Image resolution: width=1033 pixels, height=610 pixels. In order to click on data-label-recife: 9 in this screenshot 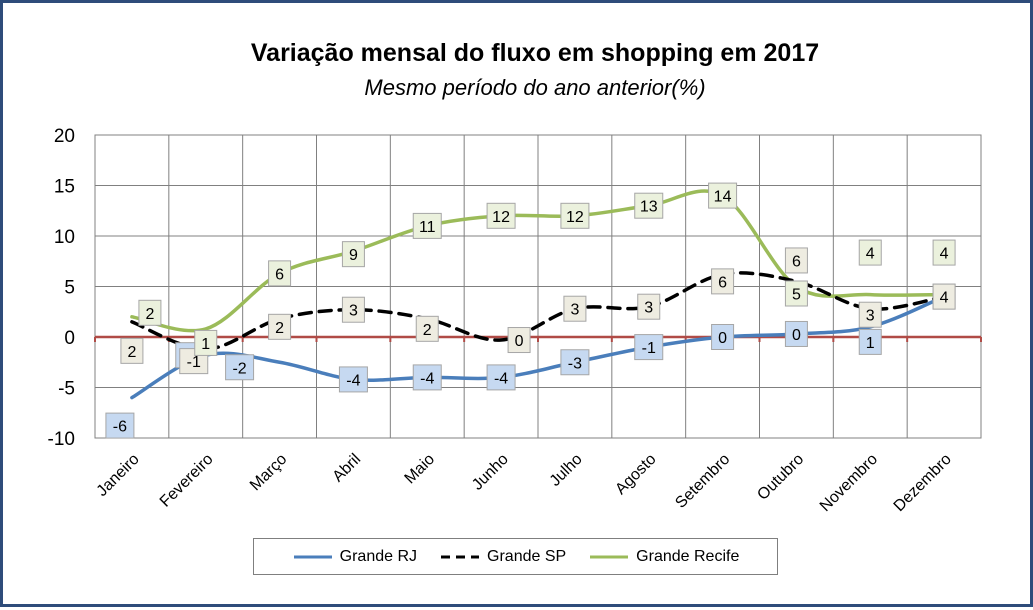, I will do `click(353, 255)`.